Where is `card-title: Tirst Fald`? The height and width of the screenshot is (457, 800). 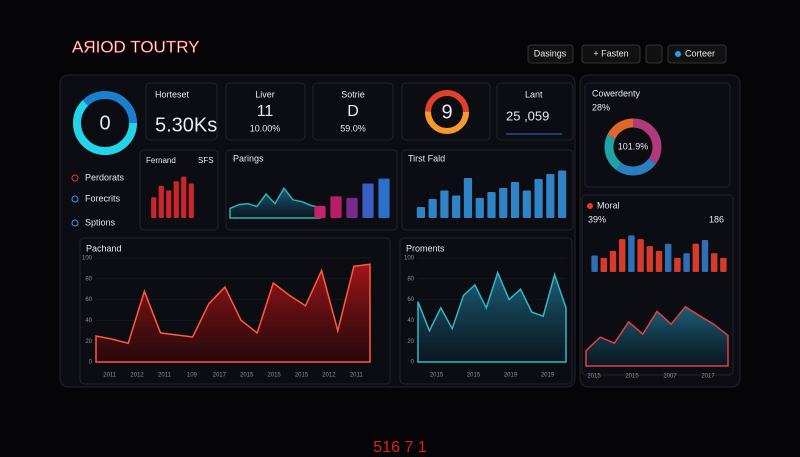 card-title: Tirst Fald is located at coordinates (426, 158).